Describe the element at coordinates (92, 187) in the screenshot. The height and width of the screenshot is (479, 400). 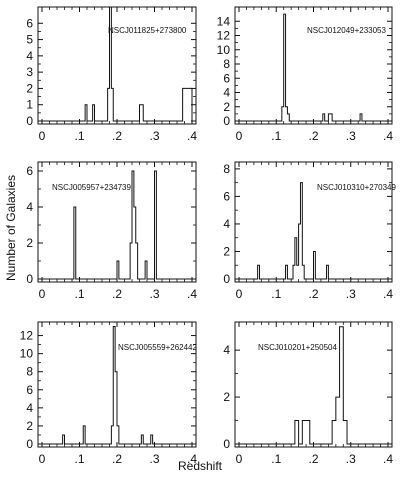
I see `cluster-name-label: NSCJ005957+234739` at that location.